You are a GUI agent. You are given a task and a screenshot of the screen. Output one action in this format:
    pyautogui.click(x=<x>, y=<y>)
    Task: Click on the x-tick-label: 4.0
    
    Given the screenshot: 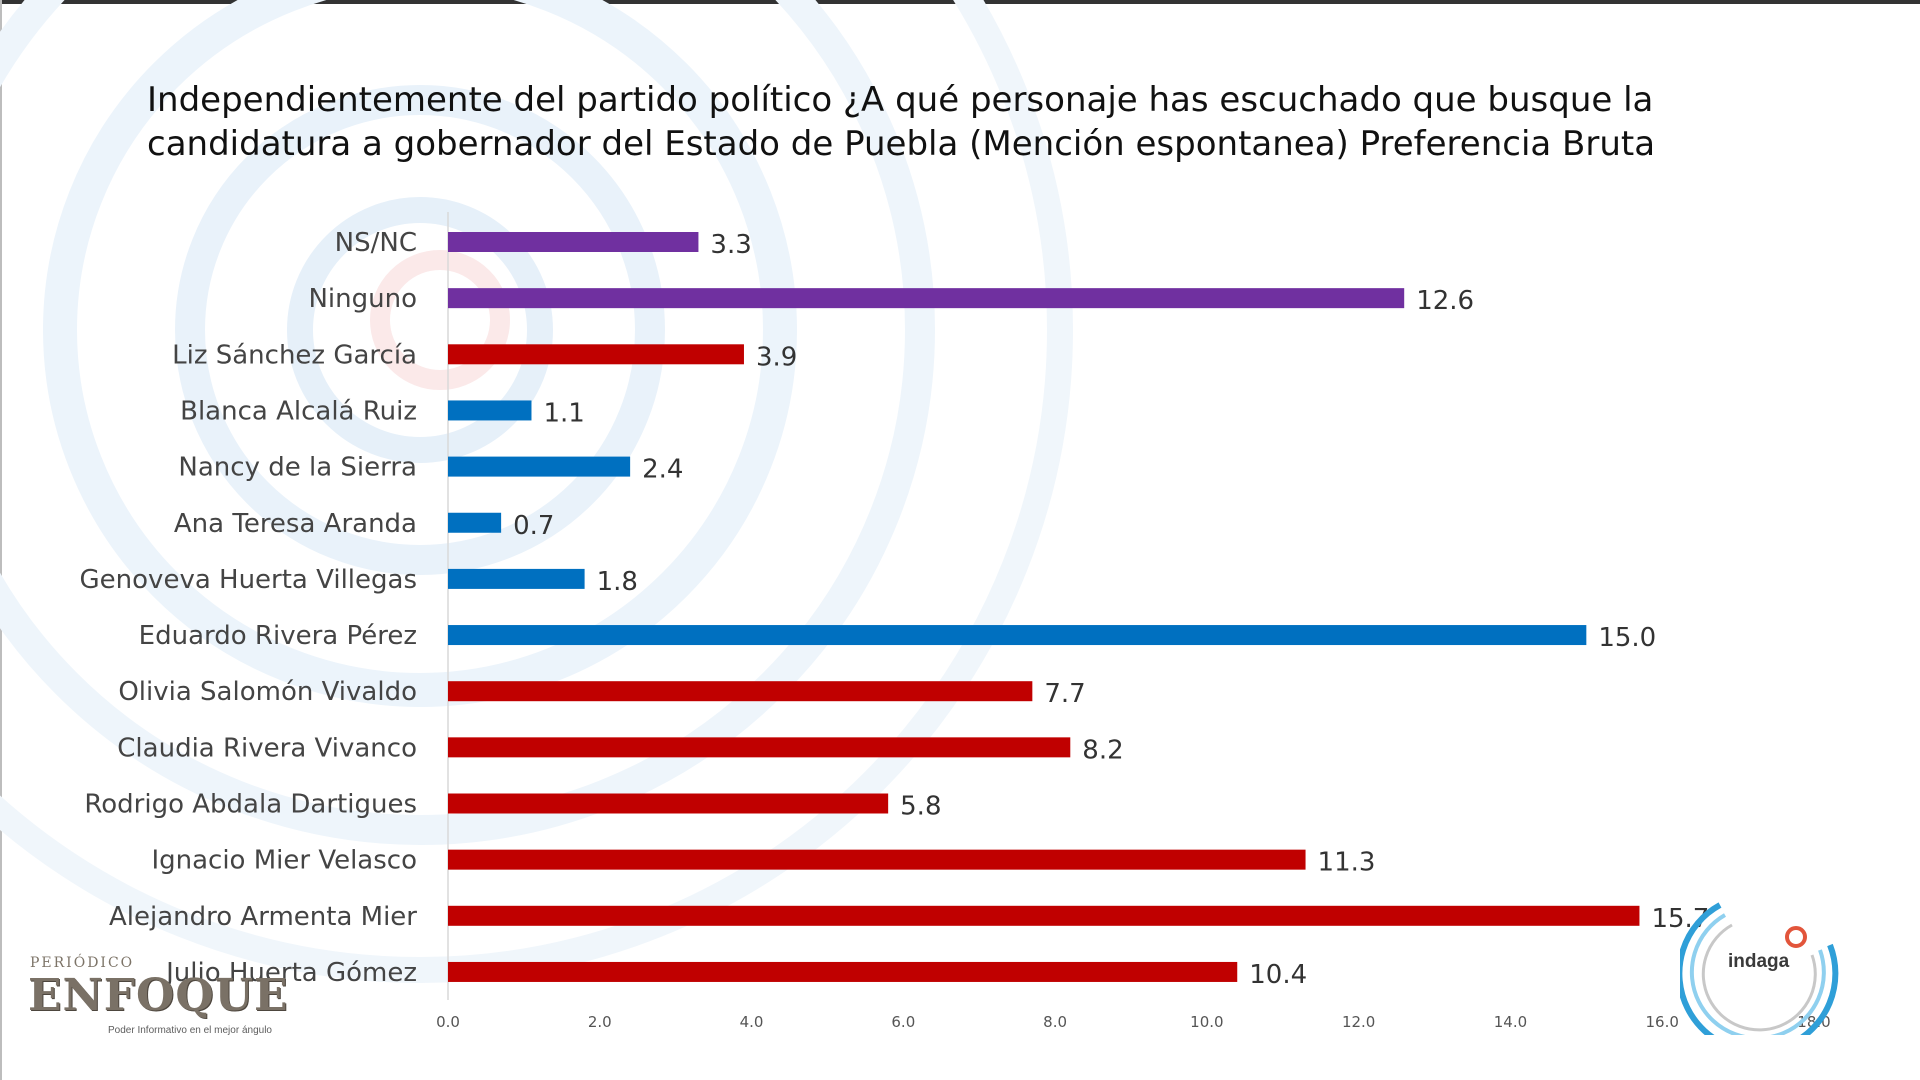 What is the action you would take?
    pyautogui.click(x=752, y=1022)
    